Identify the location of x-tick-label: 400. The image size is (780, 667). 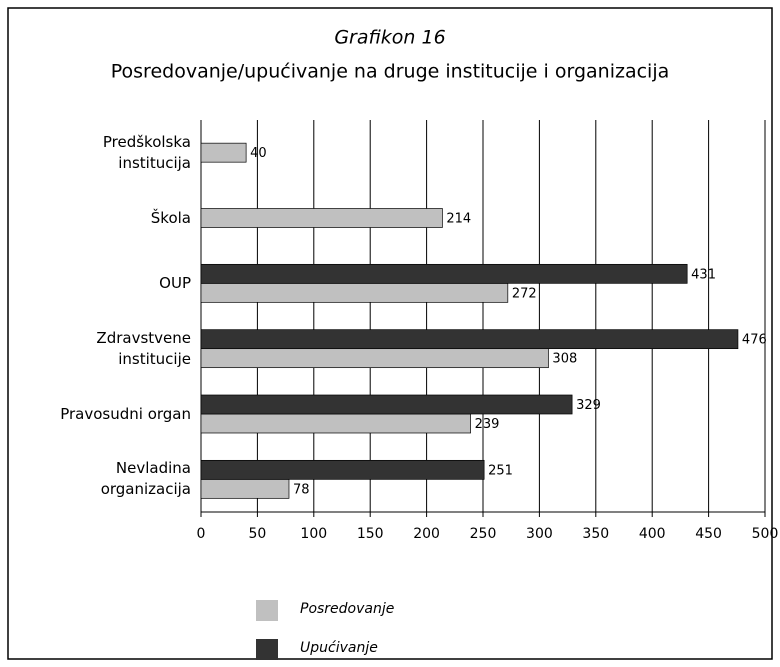
(652, 534).